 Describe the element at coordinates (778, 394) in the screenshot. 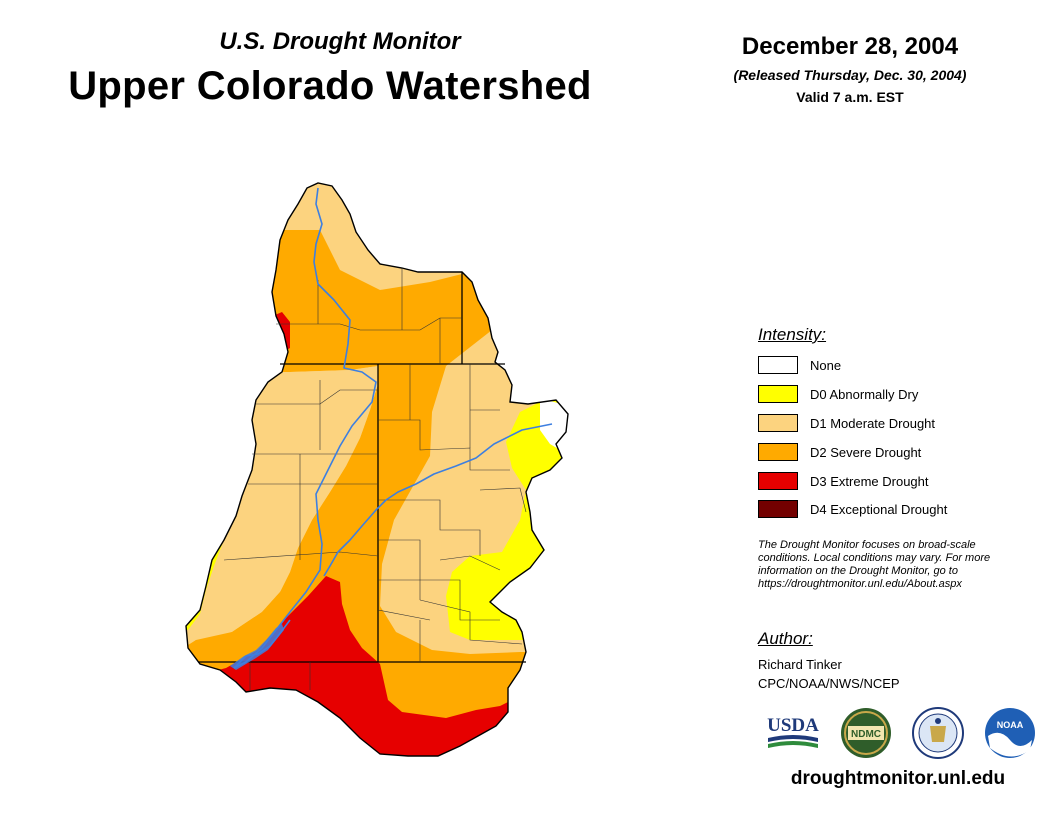

I see `legend-swatch-d0` at that location.